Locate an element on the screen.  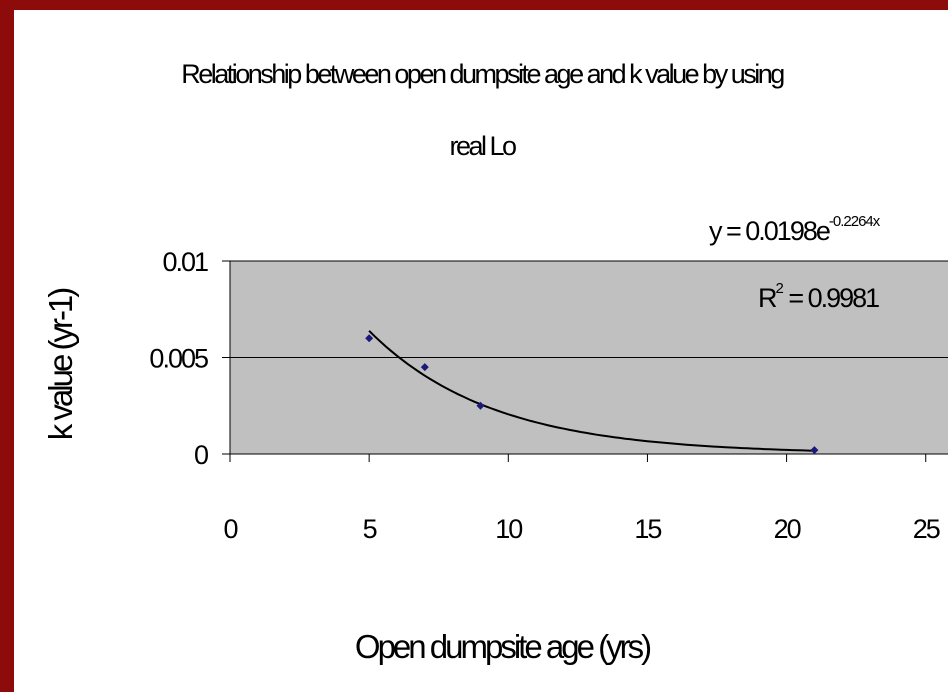
r-squared-base: R is located at coordinates (767, 298).